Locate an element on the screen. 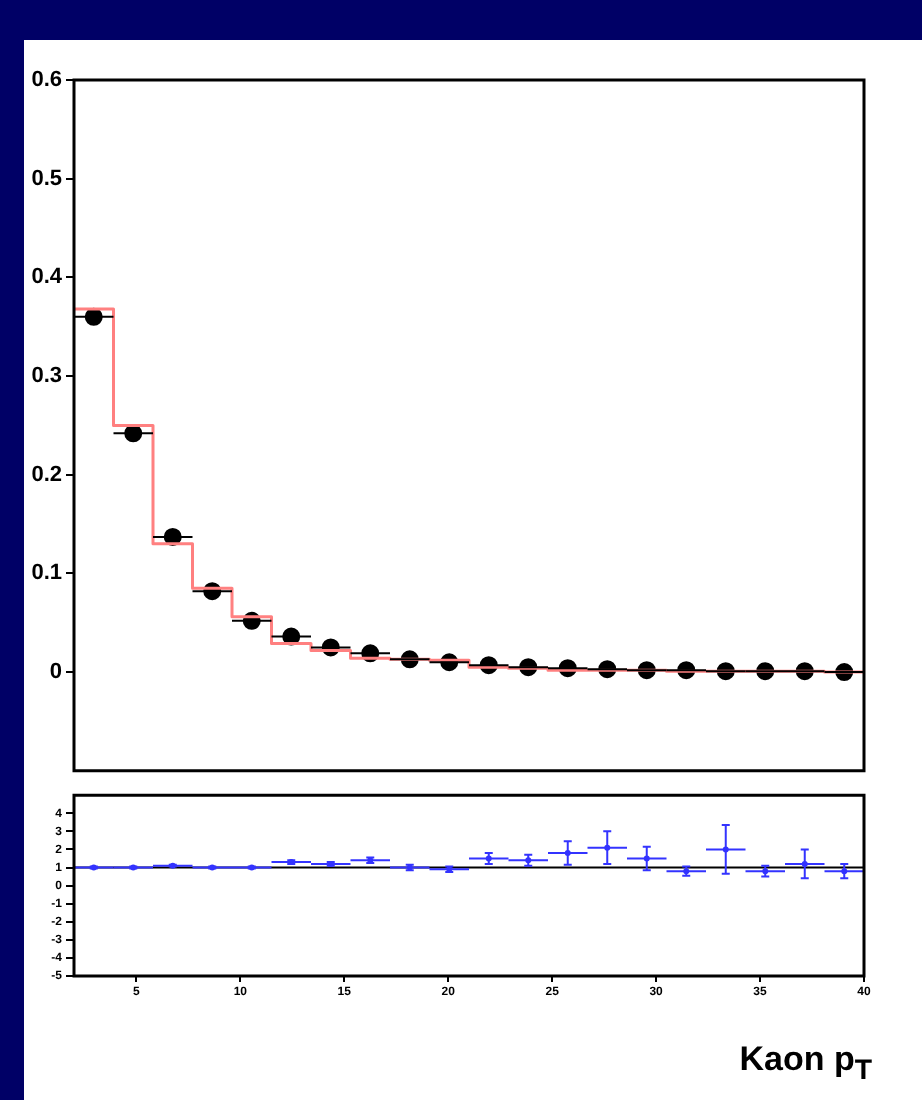  y-tick-label: 0 is located at coordinates (55, 672).